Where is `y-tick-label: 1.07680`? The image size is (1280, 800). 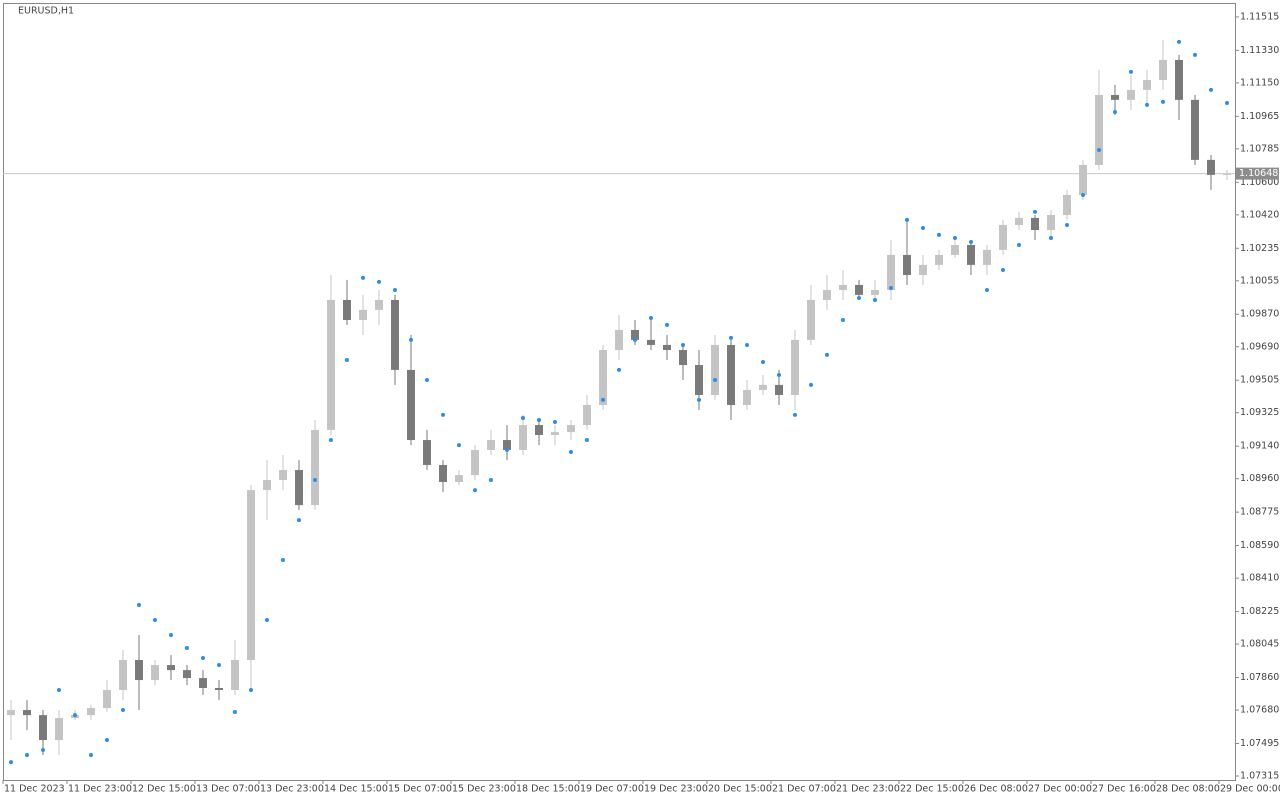 y-tick-label: 1.07680 is located at coordinates (1259, 710).